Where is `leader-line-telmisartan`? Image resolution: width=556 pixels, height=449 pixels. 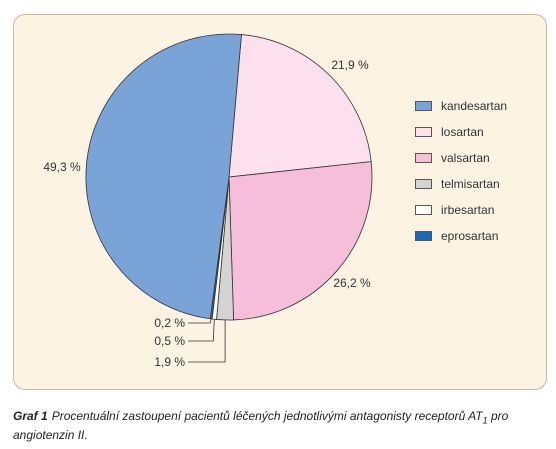 leader-line-telmisartan is located at coordinates (207, 341).